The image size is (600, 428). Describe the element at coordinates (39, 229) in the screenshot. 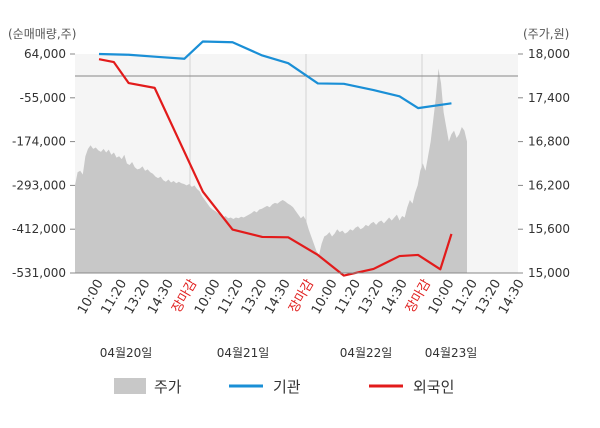

I see `left-tick-label: -412,000` at that location.